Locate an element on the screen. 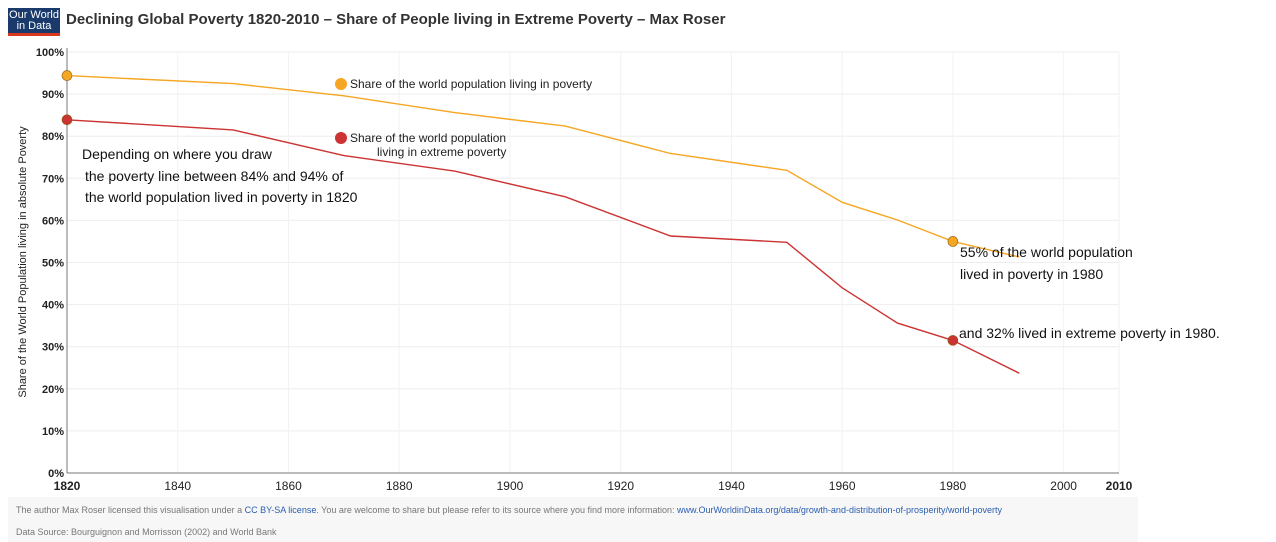 The width and height of the screenshot is (1276, 542). y-tick-label: 100% is located at coordinates (50, 53).